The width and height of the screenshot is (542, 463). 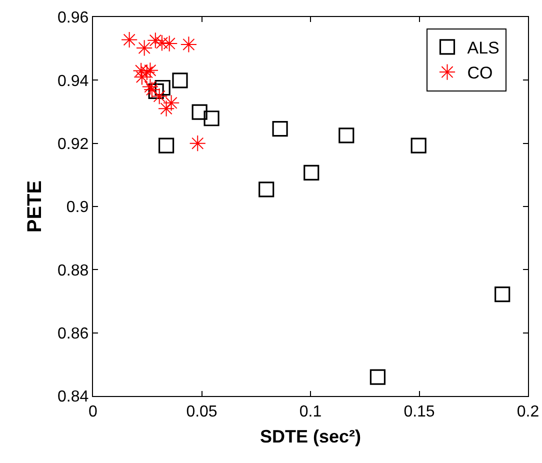 What do you see at coordinates (480, 73) in the screenshot?
I see `legend-label: CO` at bounding box center [480, 73].